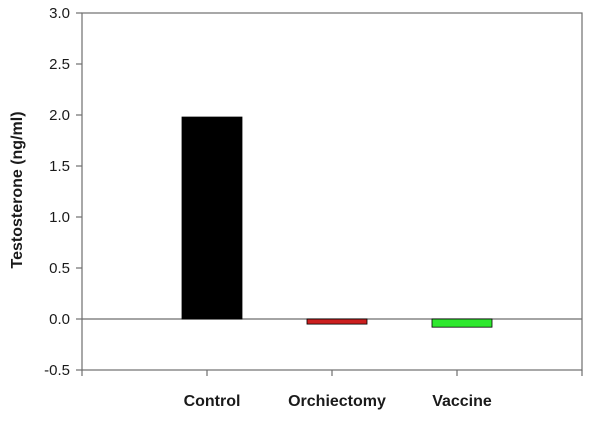 This screenshot has width=600, height=425. What do you see at coordinates (337, 401) in the screenshot?
I see `x-category-label: Orchiectomy` at bounding box center [337, 401].